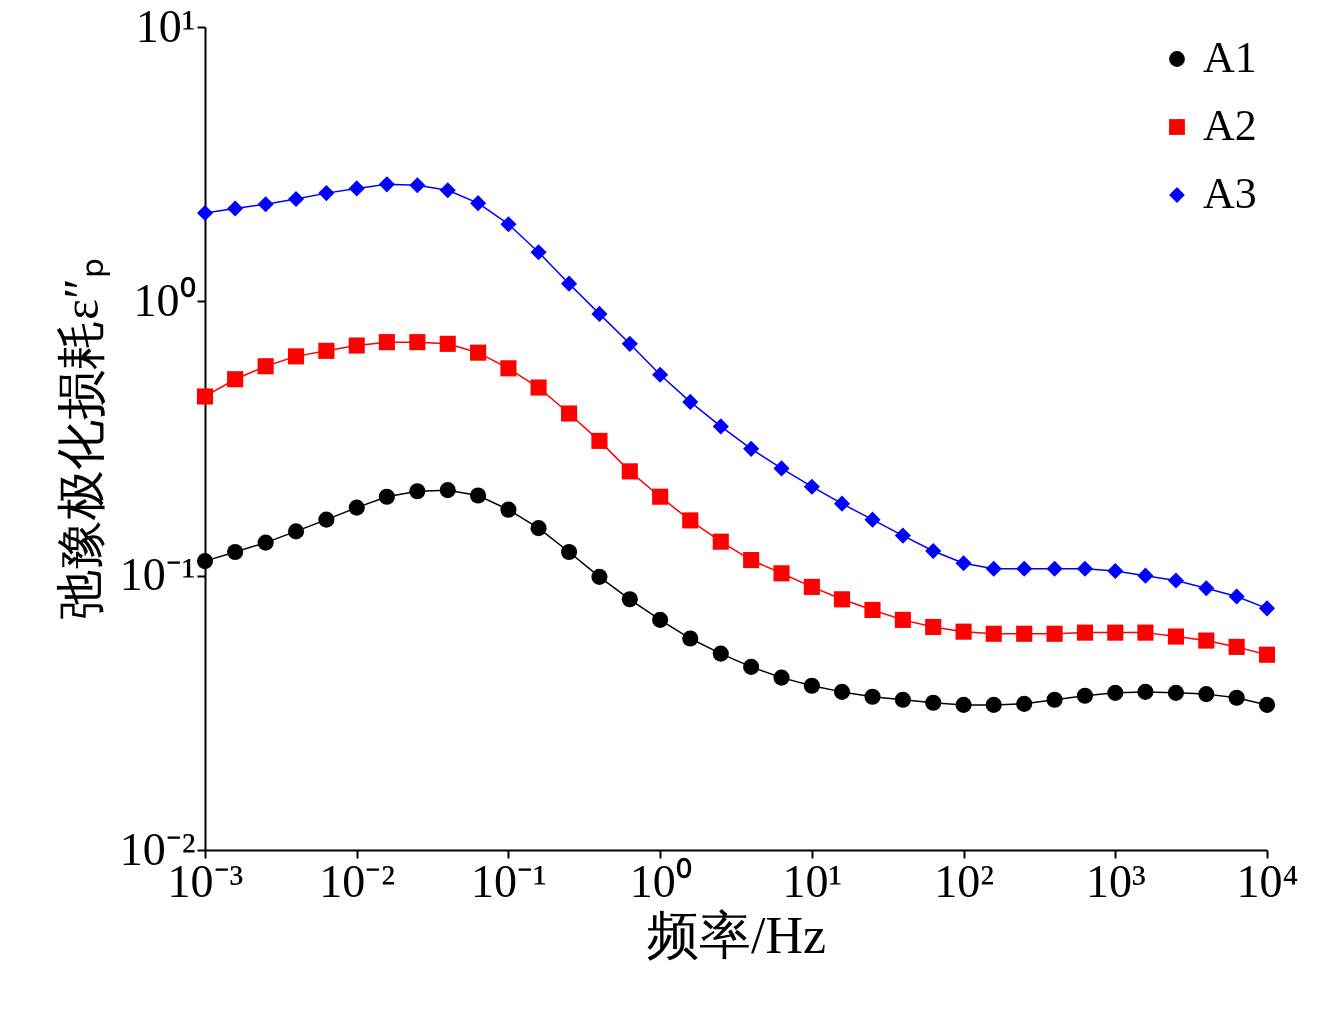 The image size is (1334, 1011). Describe the element at coordinates (81, 439) in the screenshot. I see `y-axis-title: 弛豫极化损耗ε″ₚ` at that location.